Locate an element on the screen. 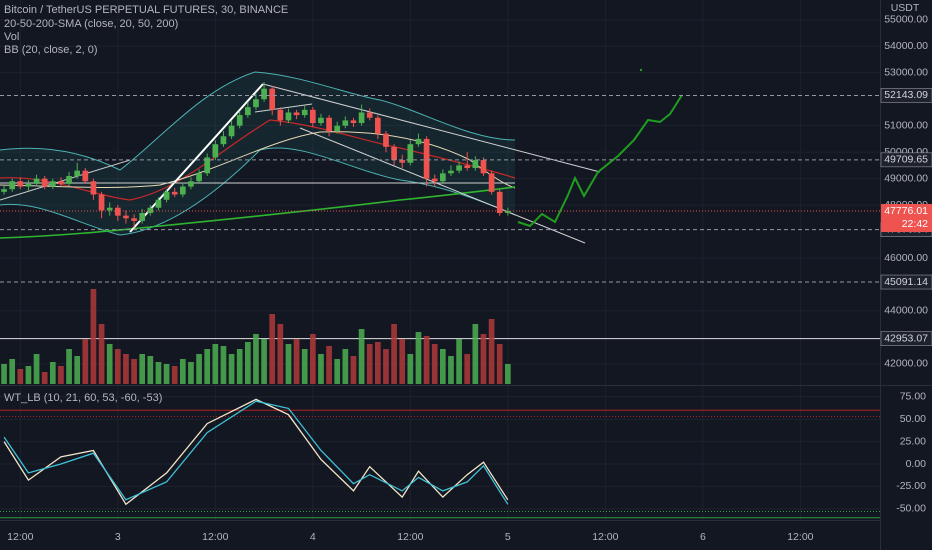 The height and width of the screenshot is (550, 932). last-price-box is located at coordinates (906, 217).